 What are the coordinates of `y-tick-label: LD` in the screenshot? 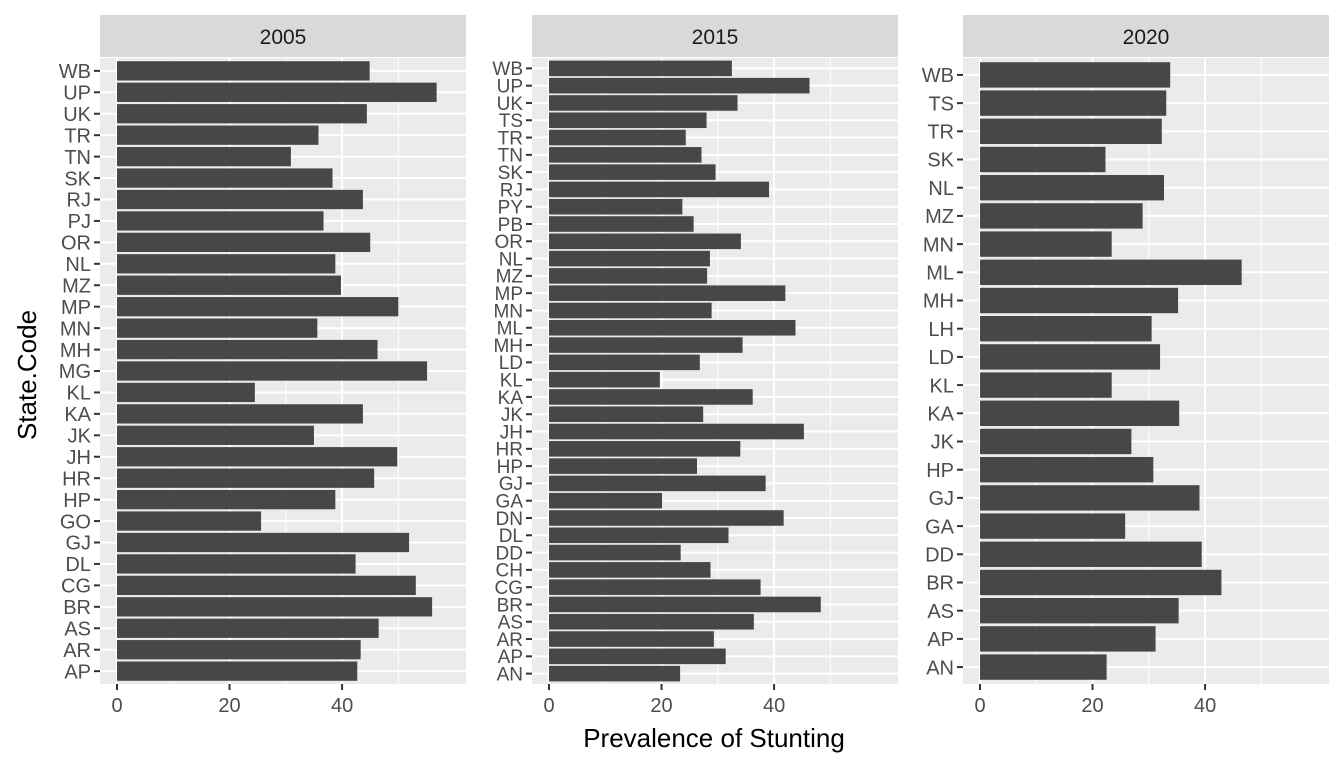 It's located at (941, 358).